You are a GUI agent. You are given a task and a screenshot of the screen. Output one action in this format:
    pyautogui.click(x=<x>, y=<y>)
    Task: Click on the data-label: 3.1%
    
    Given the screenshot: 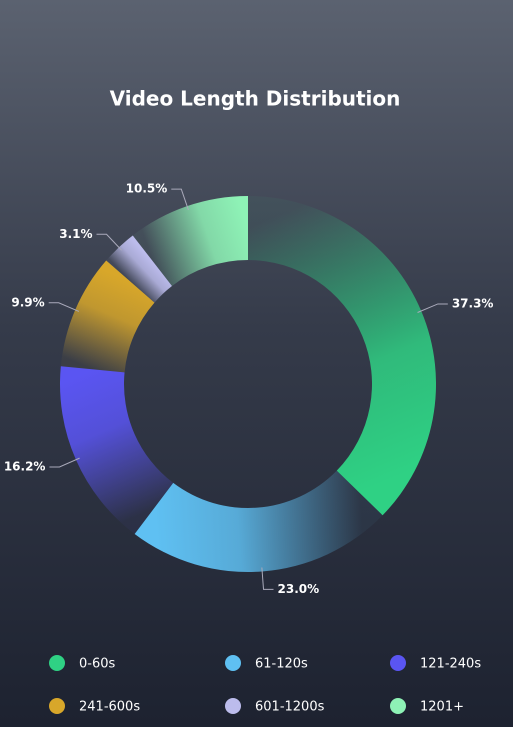 What is the action you would take?
    pyautogui.click(x=75, y=234)
    